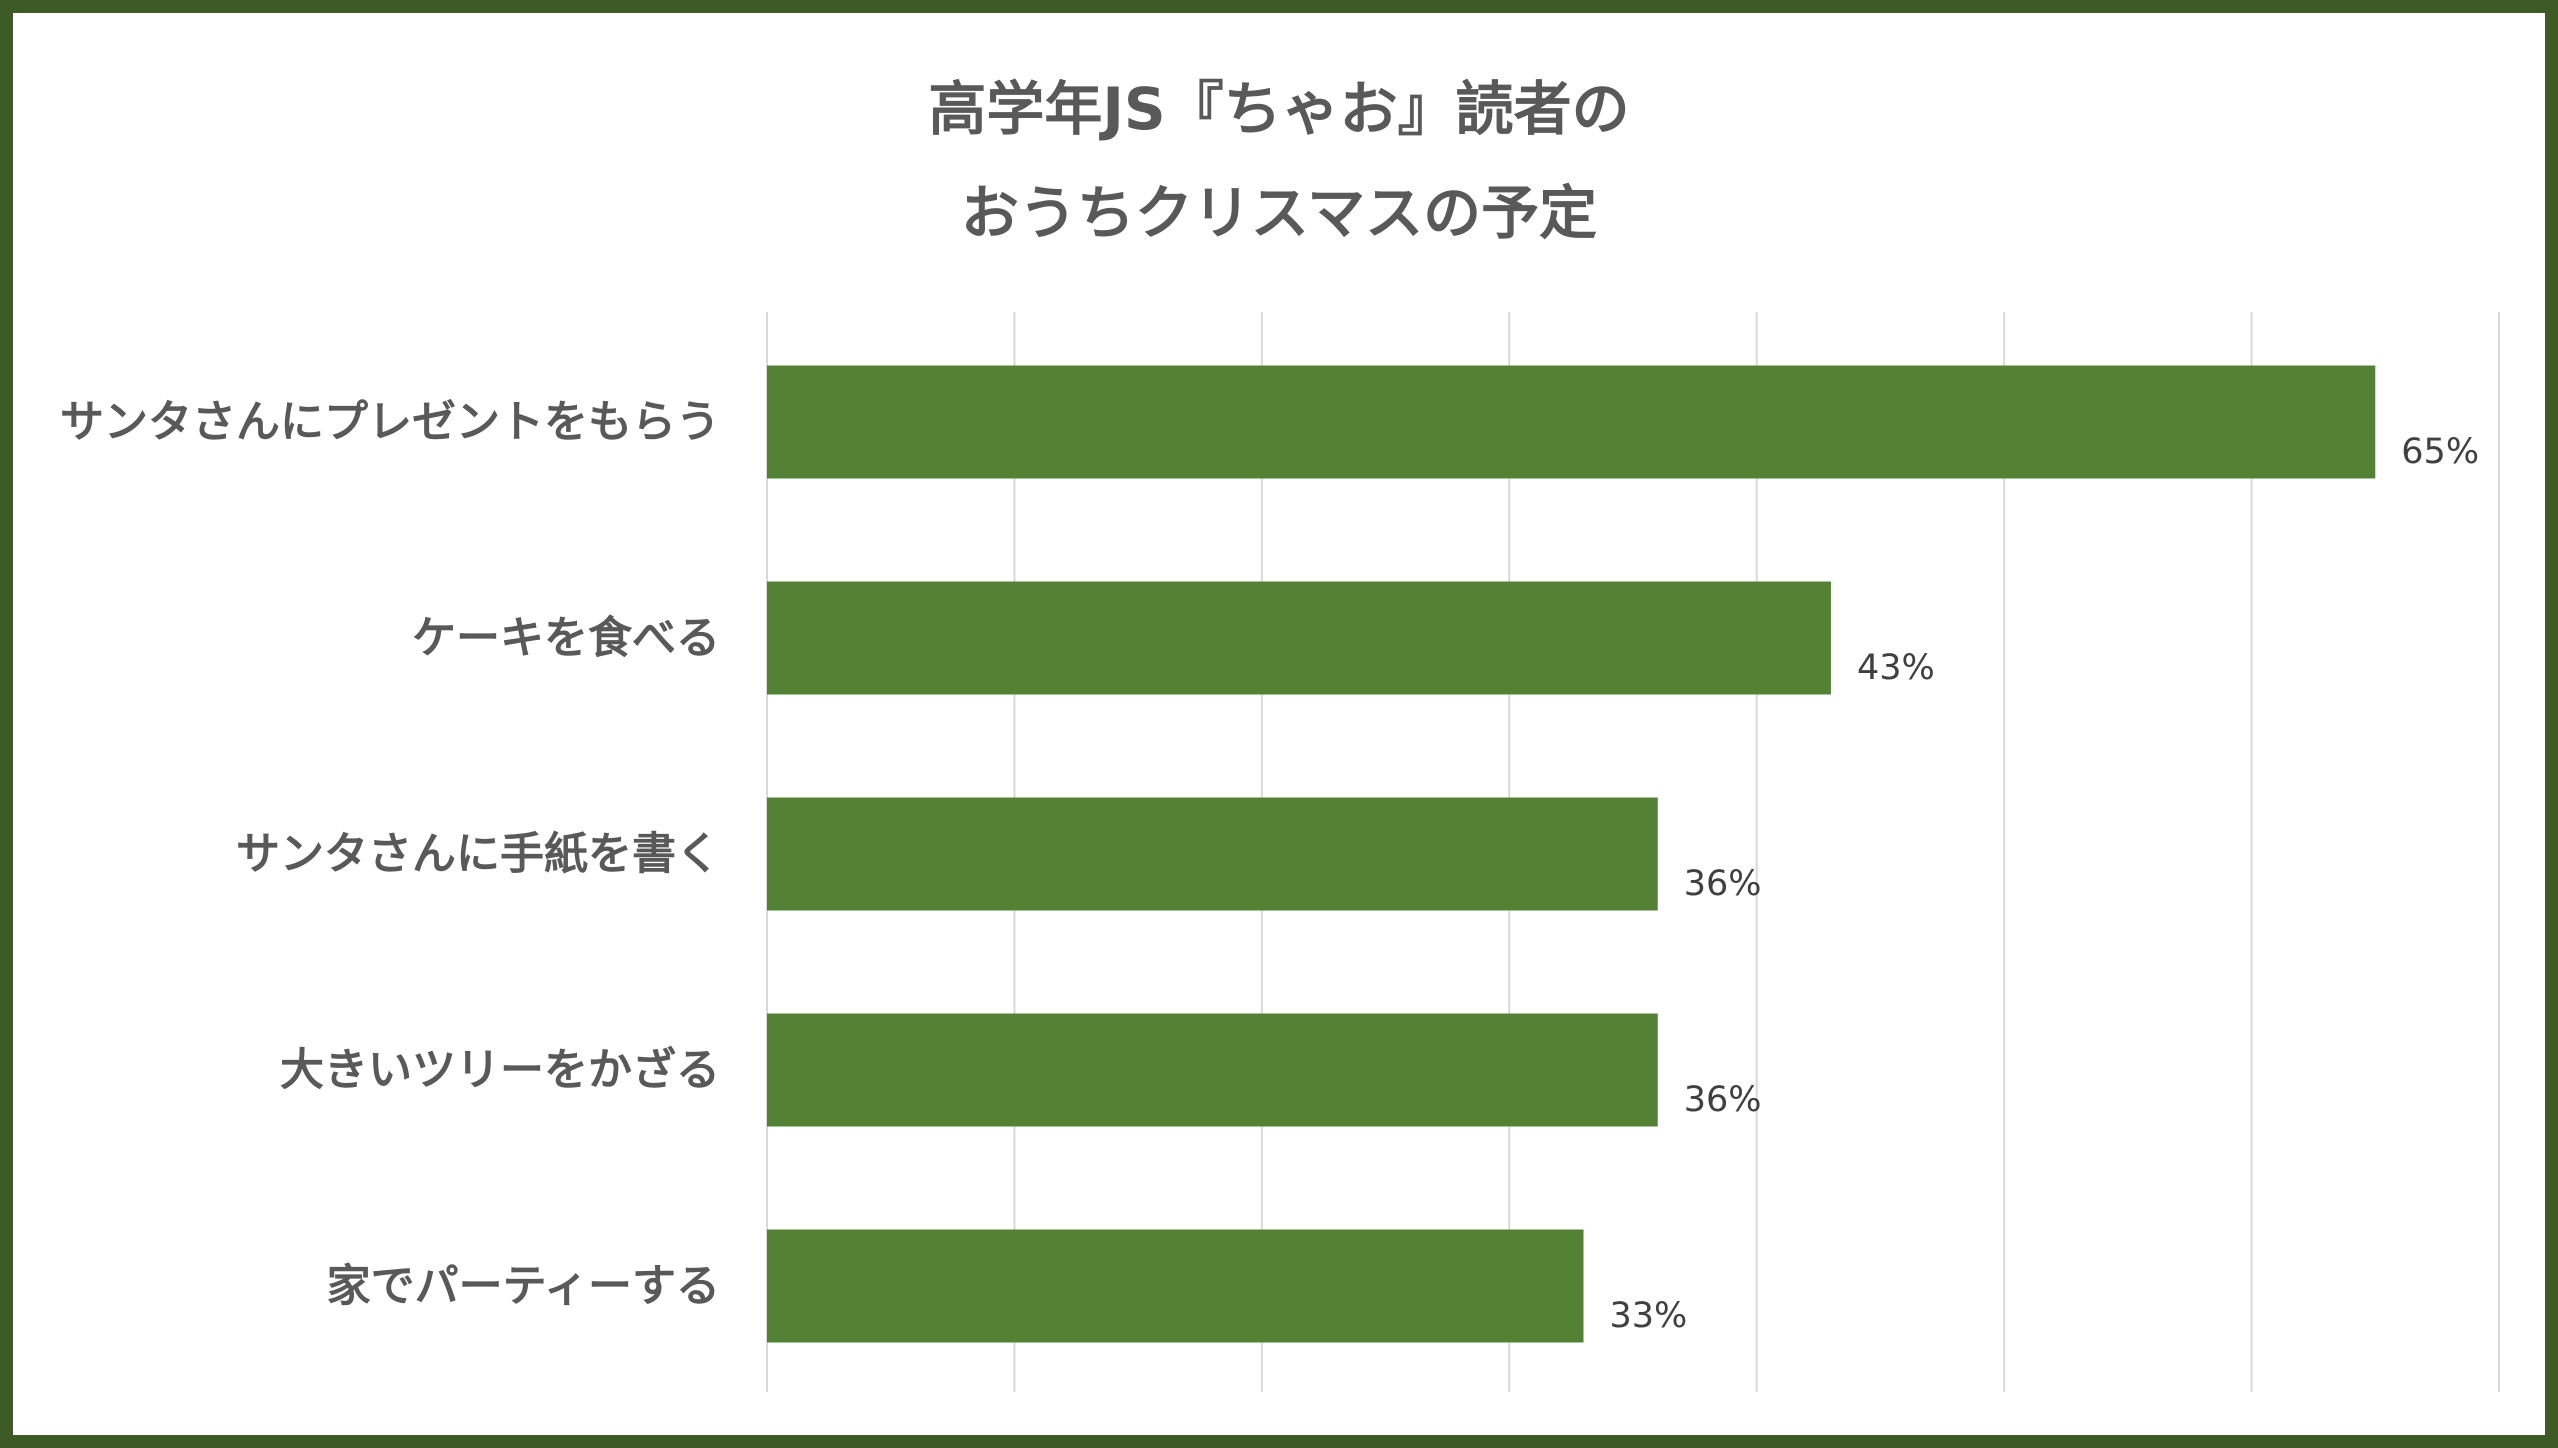 Image resolution: width=2558 pixels, height=1448 pixels. Describe the element at coordinates (566, 638) in the screenshot. I see `category-label: ケーキを食べる` at that location.